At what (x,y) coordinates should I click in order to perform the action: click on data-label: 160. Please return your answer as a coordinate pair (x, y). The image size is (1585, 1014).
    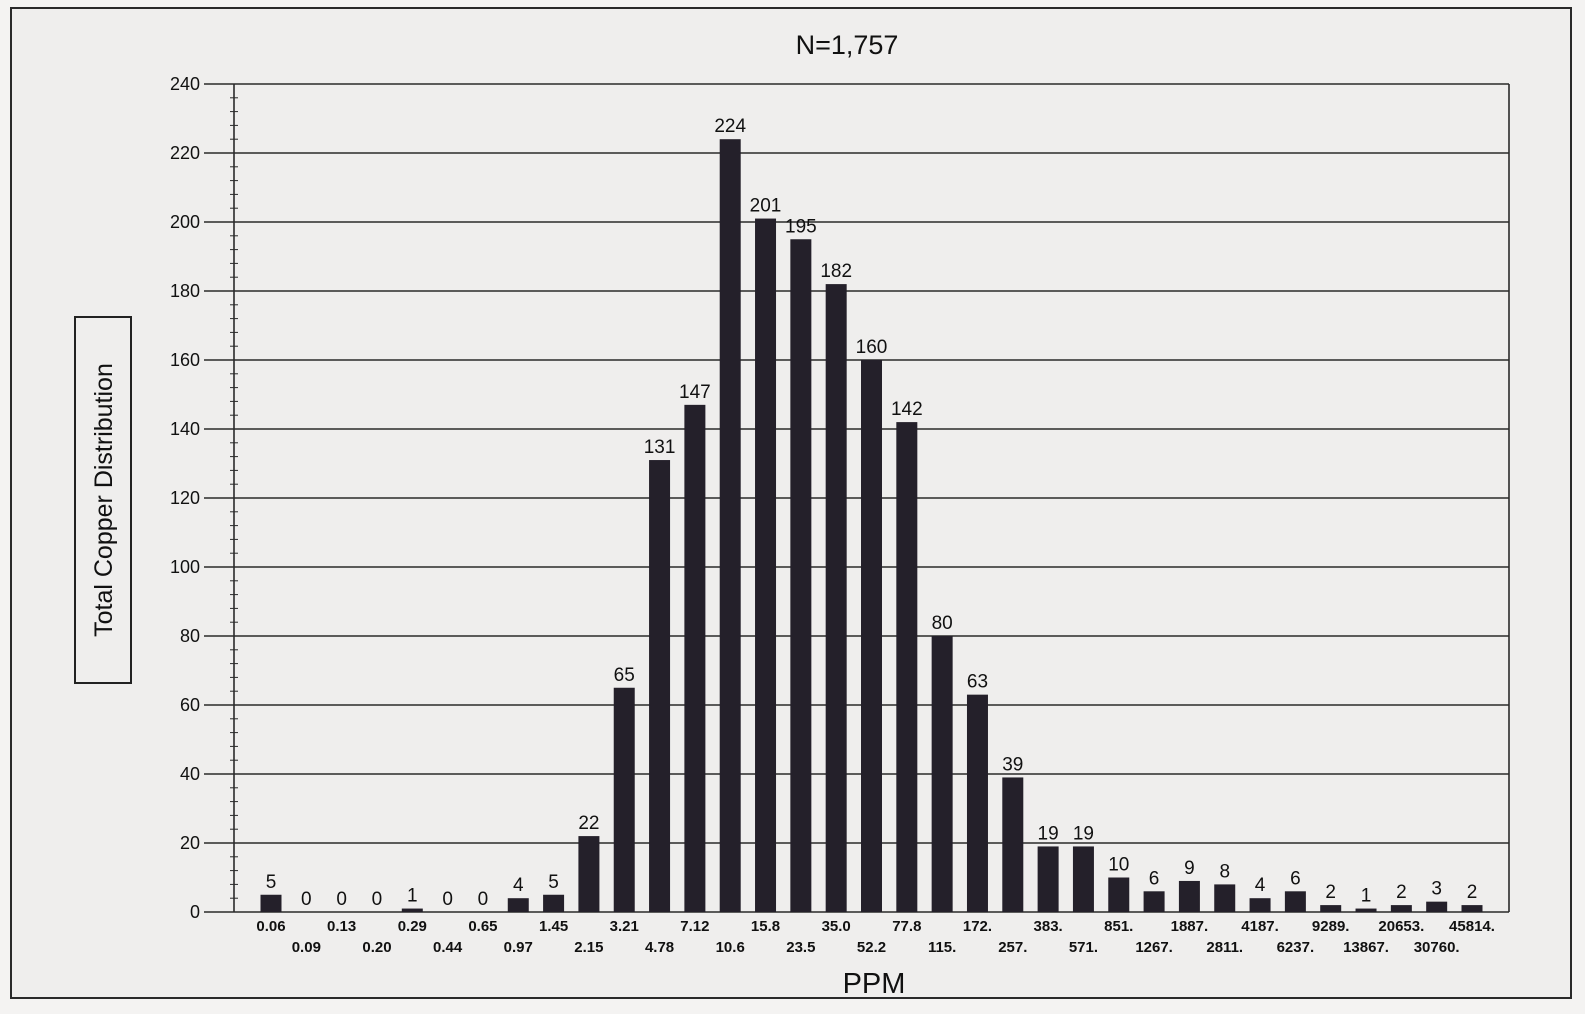
    Looking at the image, I should click on (872, 347).